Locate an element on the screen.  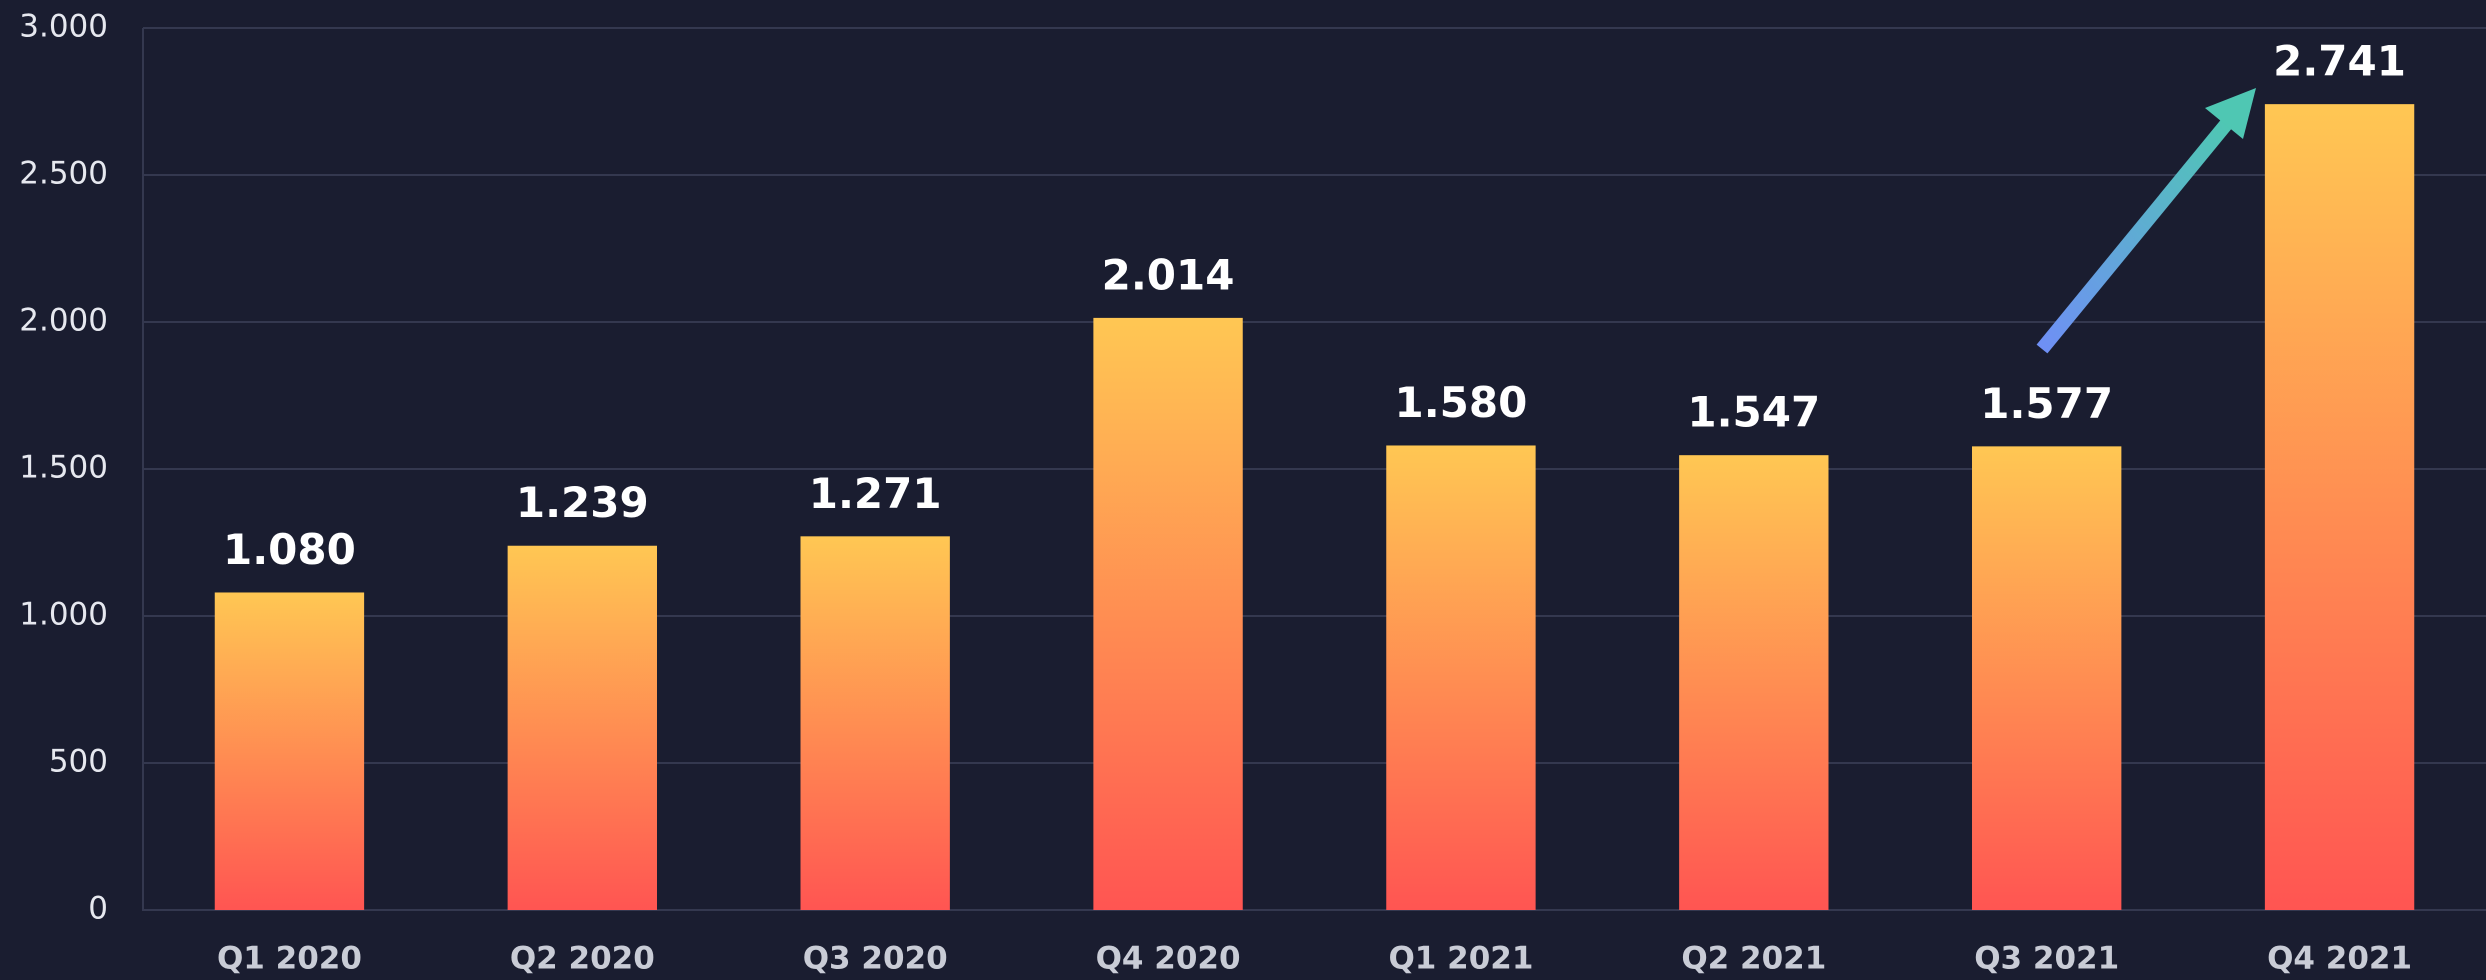
value-label: 1.577 is located at coordinates (2046, 403).